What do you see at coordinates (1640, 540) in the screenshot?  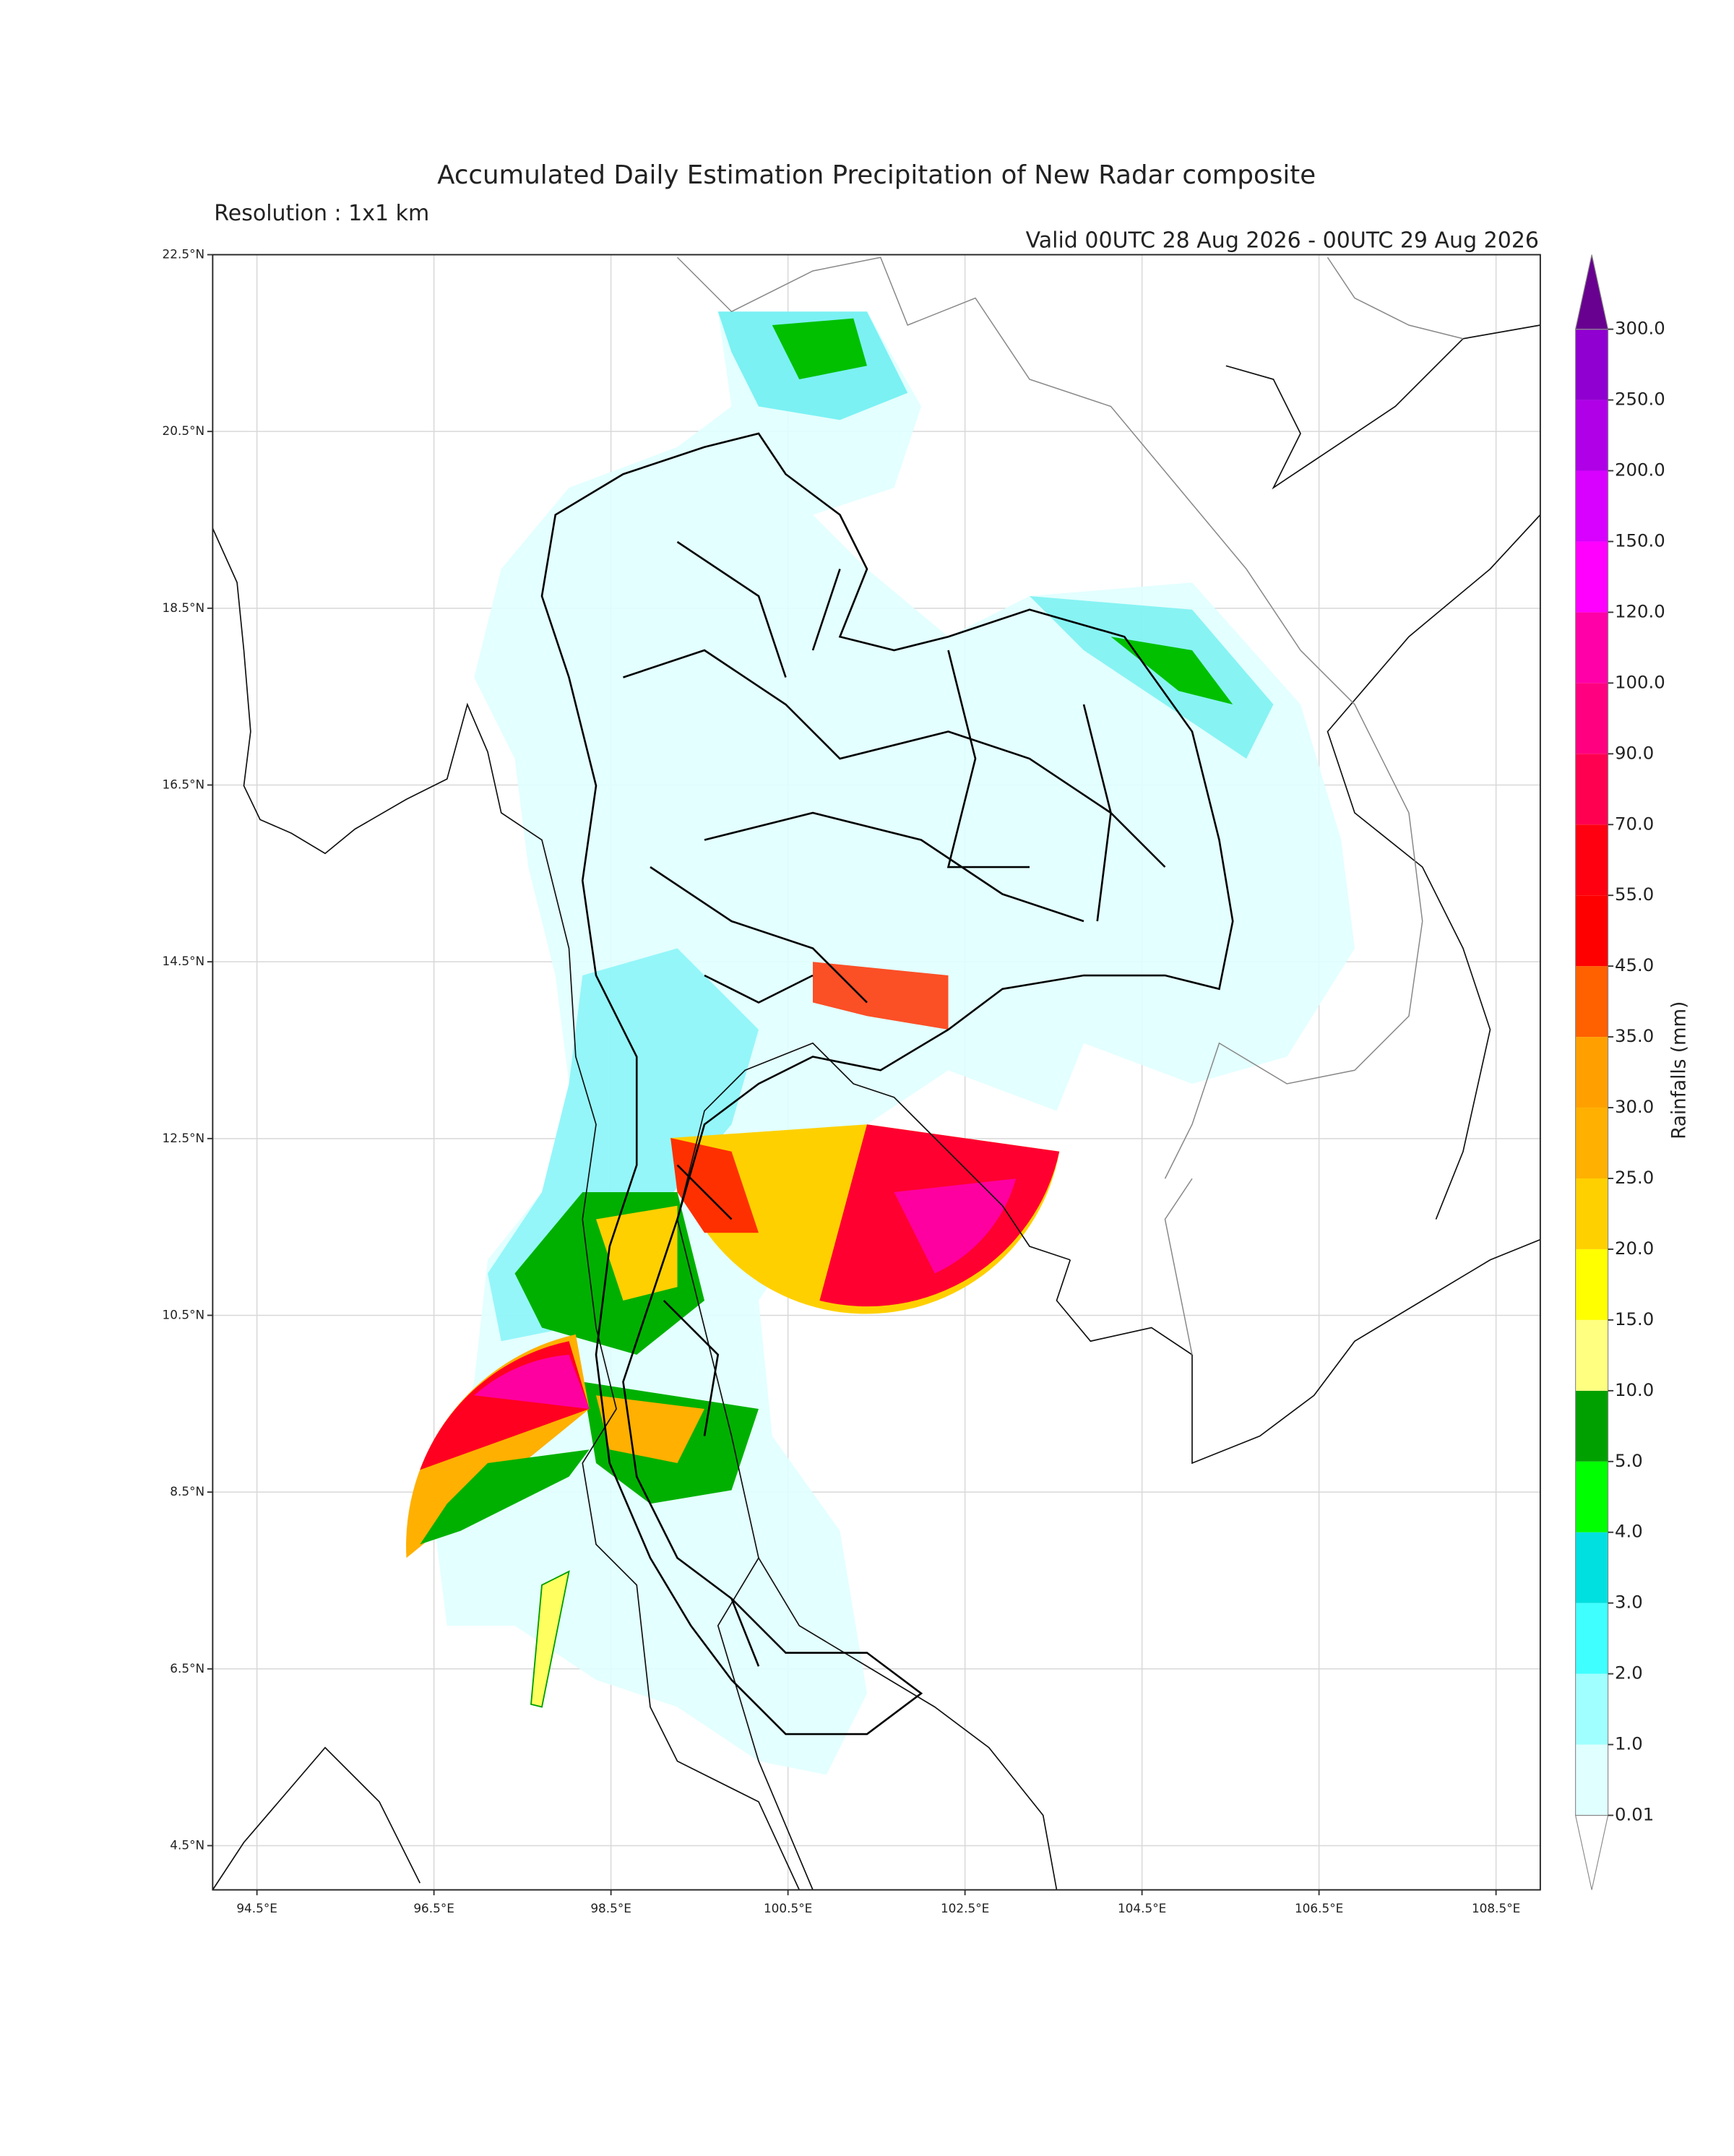 I see `colorbar-tick-label: 150.0` at bounding box center [1640, 540].